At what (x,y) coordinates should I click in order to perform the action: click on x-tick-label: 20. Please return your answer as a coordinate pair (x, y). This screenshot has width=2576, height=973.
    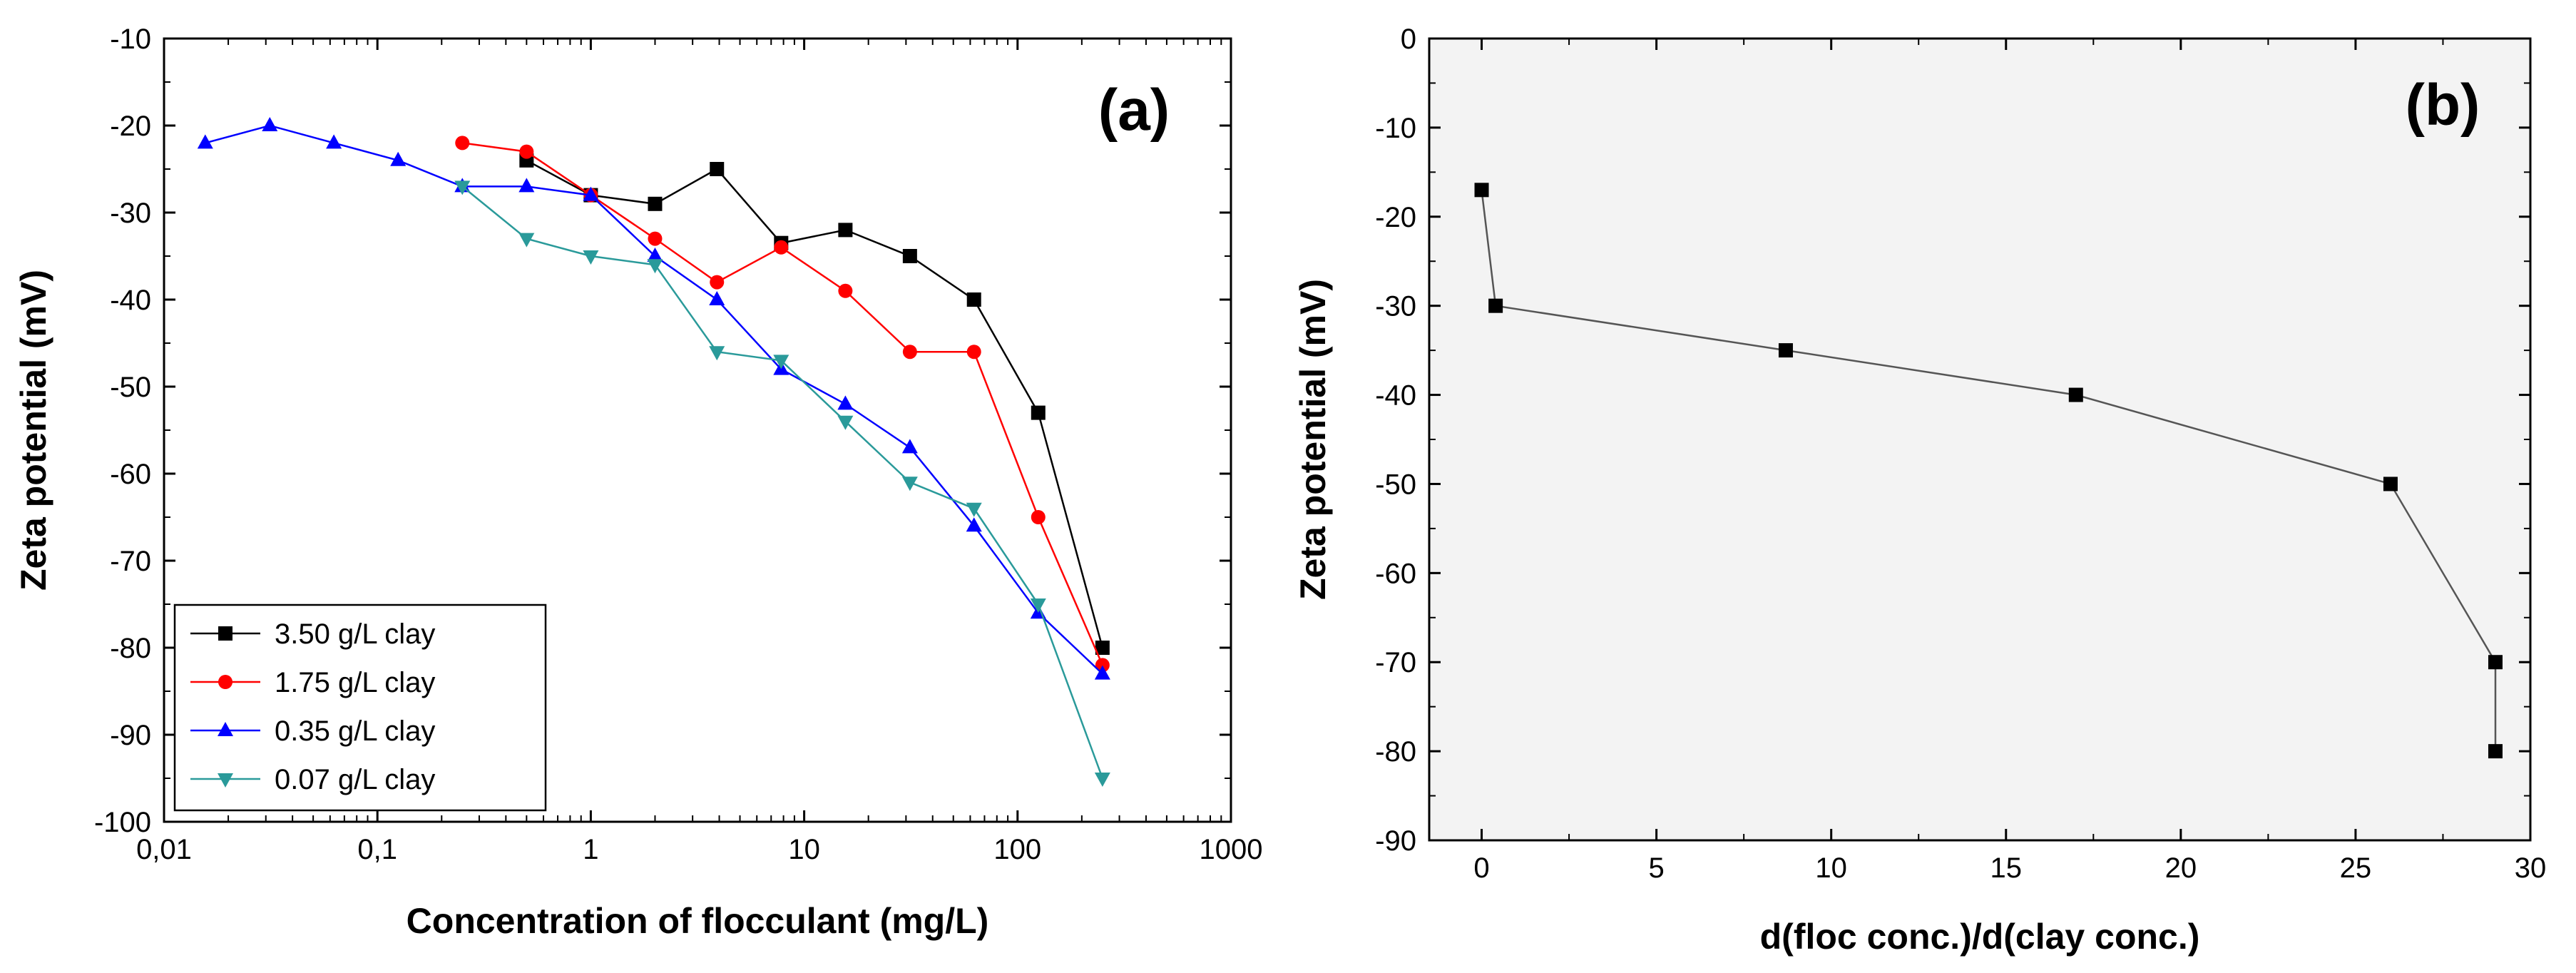
    Looking at the image, I should click on (2181, 868).